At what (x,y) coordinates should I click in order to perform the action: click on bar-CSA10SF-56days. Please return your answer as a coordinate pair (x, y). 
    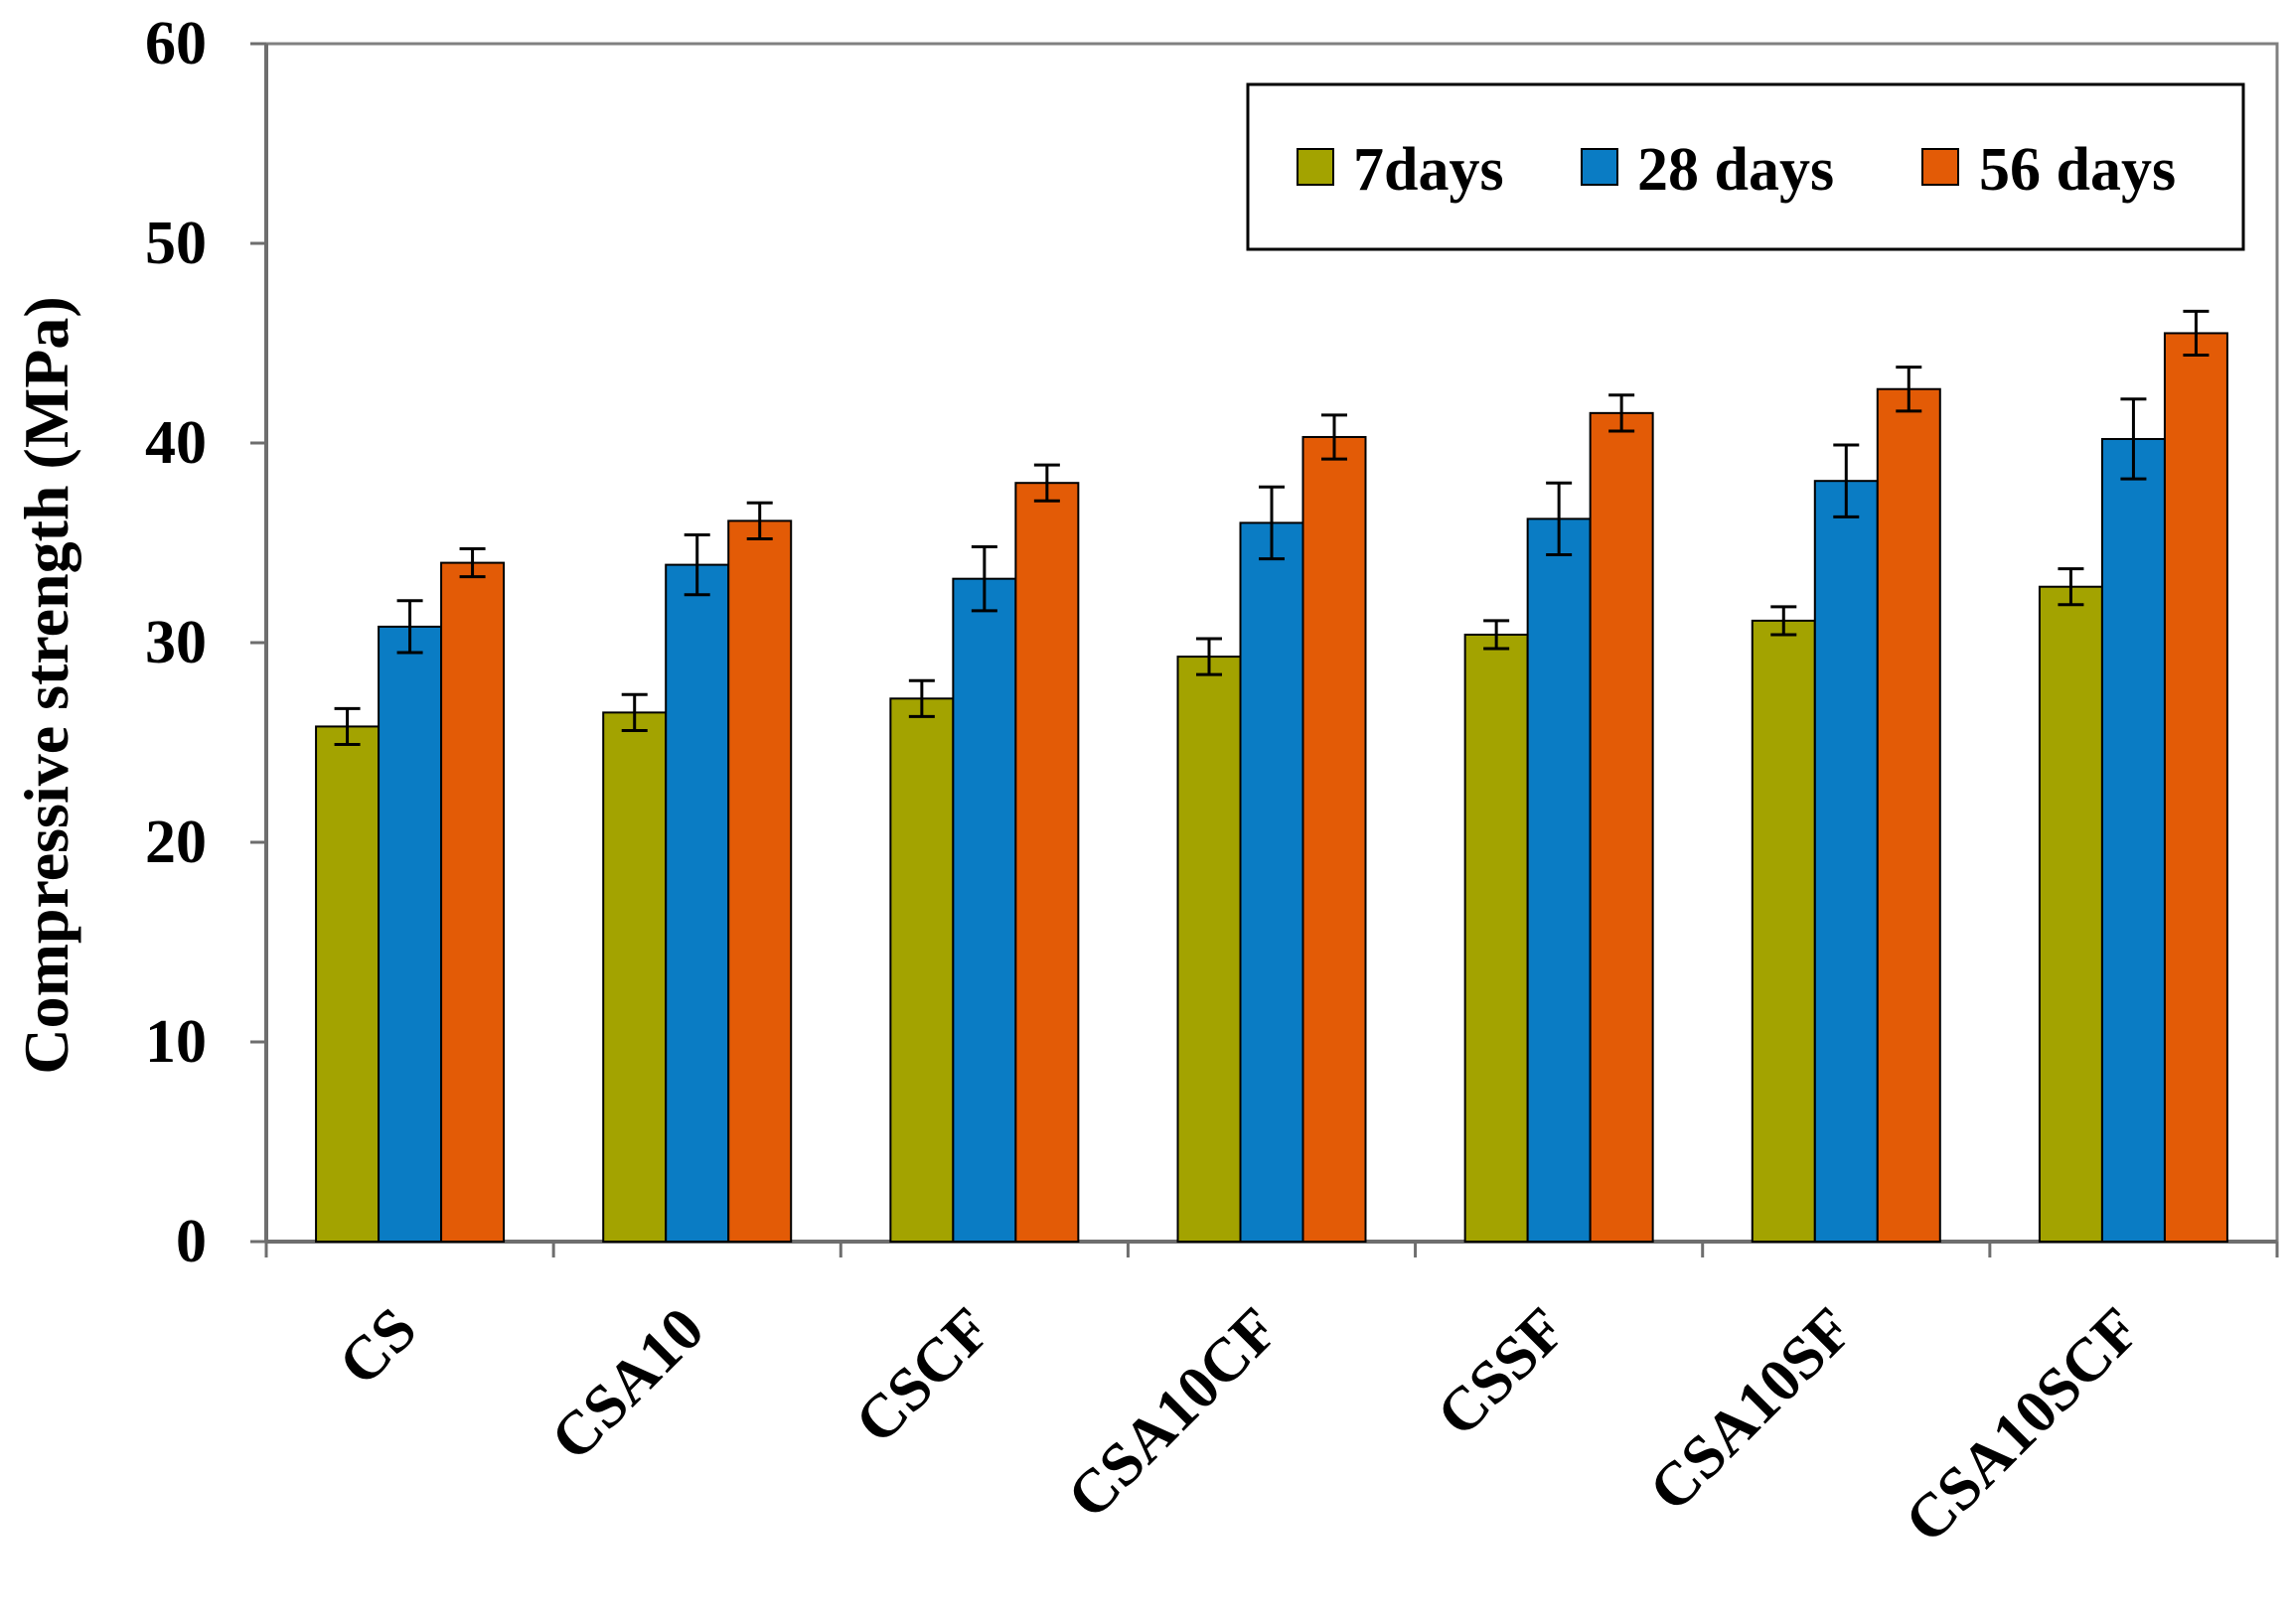
    Looking at the image, I should click on (1908, 815).